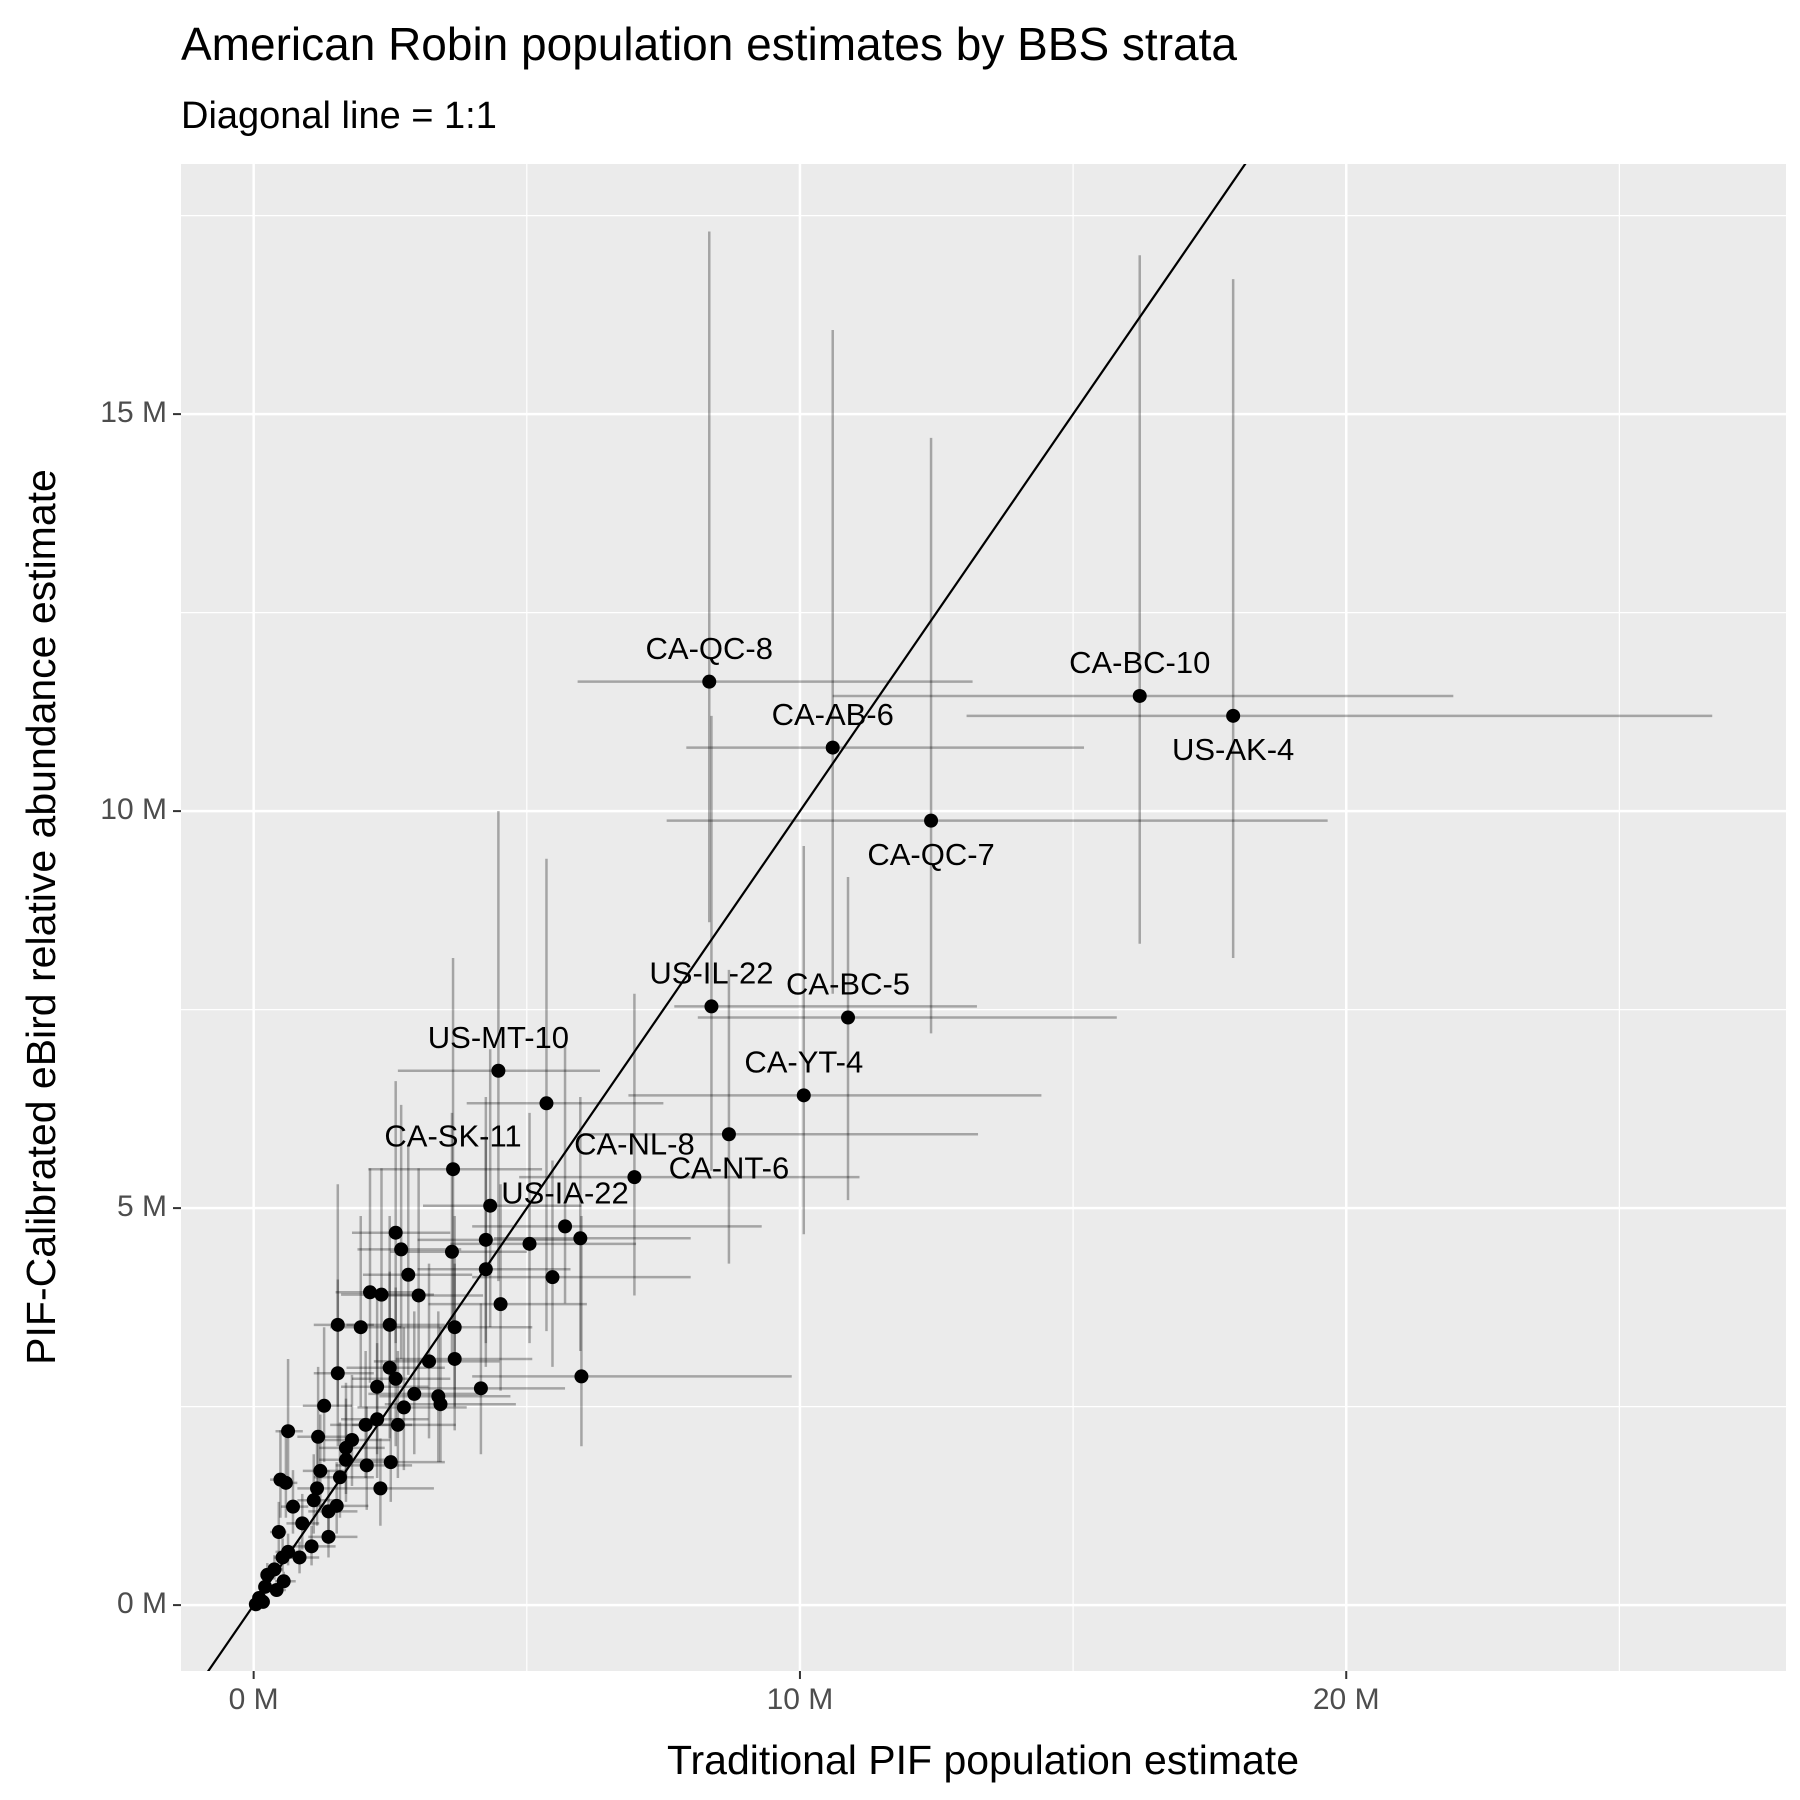  I want to click on point-label: CA-BC-5, so click(848, 984).